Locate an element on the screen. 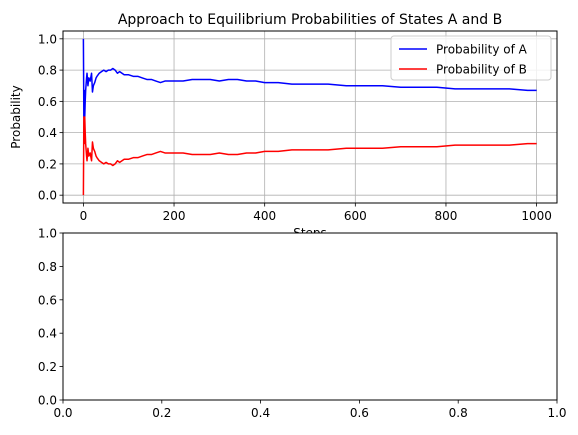 This screenshot has height=435, width=578. x-tick-label: 800 is located at coordinates (446, 216).